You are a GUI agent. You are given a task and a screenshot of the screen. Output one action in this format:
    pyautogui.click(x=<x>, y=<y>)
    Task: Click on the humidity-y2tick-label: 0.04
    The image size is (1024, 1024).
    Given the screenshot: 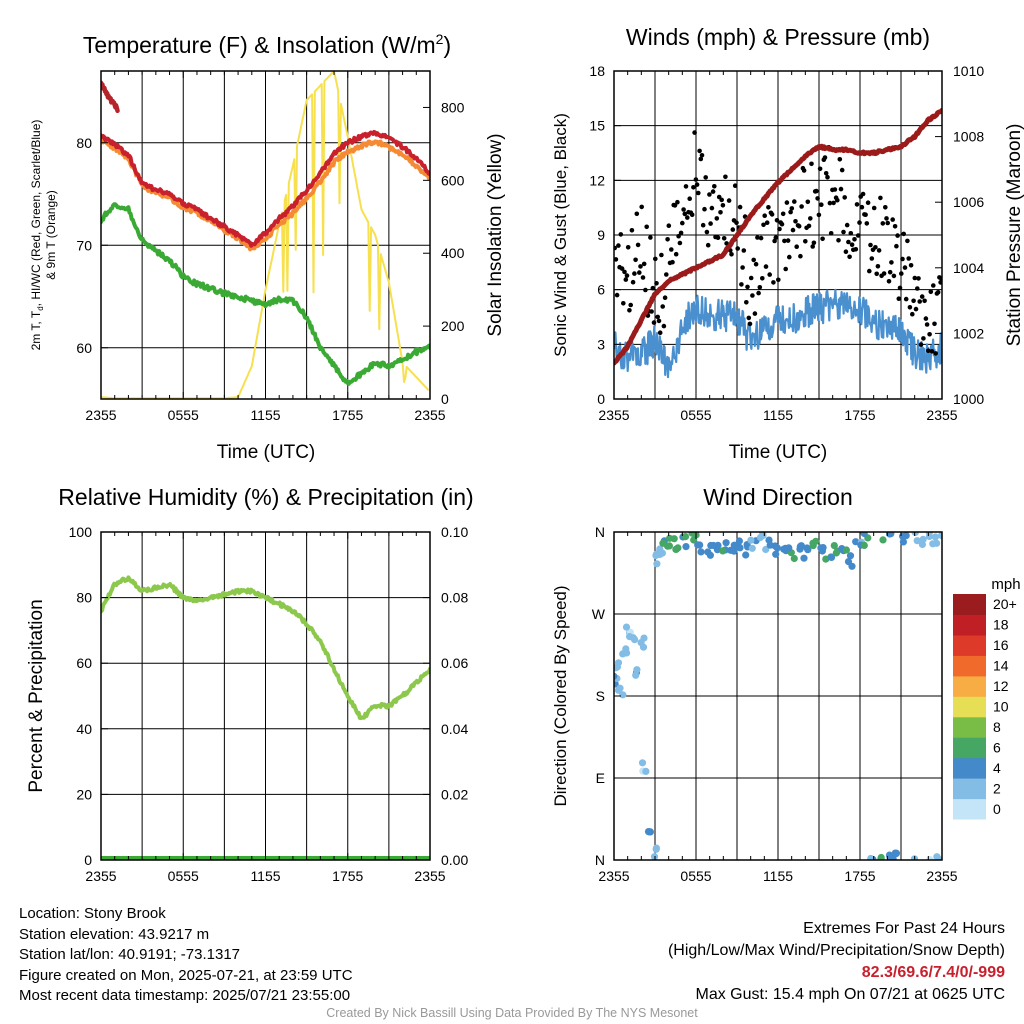 What is the action you would take?
    pyautogui.click(x=454, y=729)
    